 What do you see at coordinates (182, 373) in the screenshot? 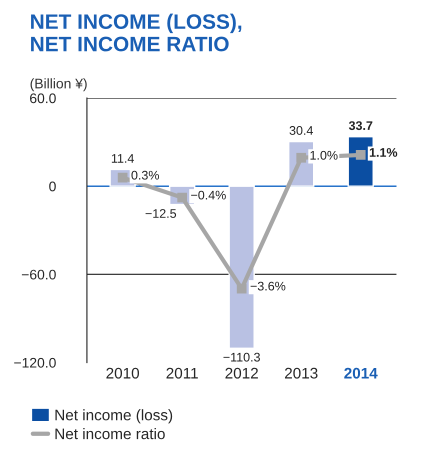
I see `x-tick-label: 2011` at bounding box center [182, 373].